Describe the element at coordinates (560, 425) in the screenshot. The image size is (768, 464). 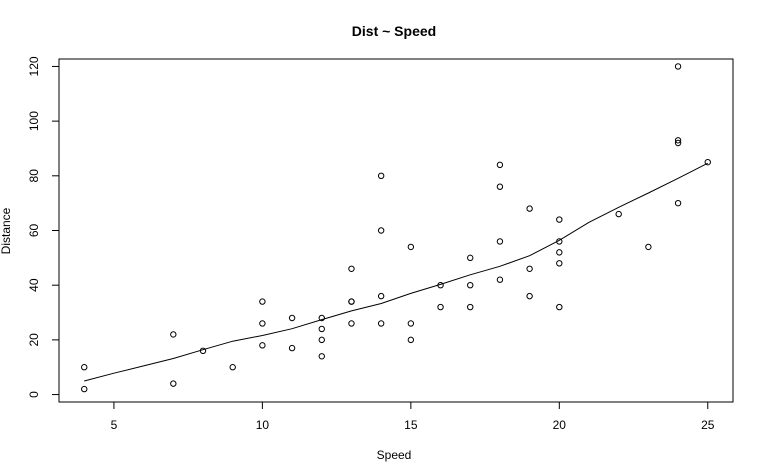
I see `x-tick-label: 20` at that location.